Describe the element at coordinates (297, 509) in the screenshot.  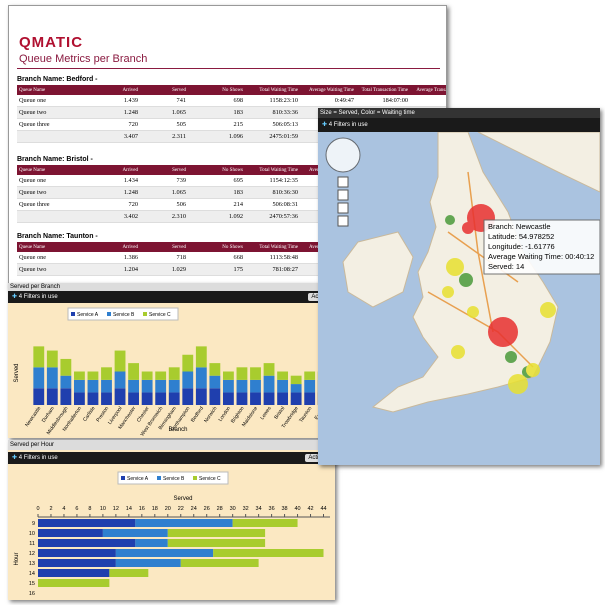
I see `x-tick-label: 40` at that location.